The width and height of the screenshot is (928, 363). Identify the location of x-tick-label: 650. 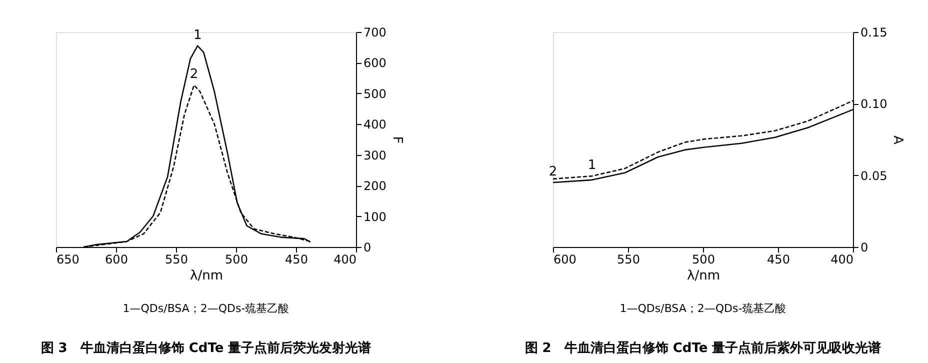
(68, 259).